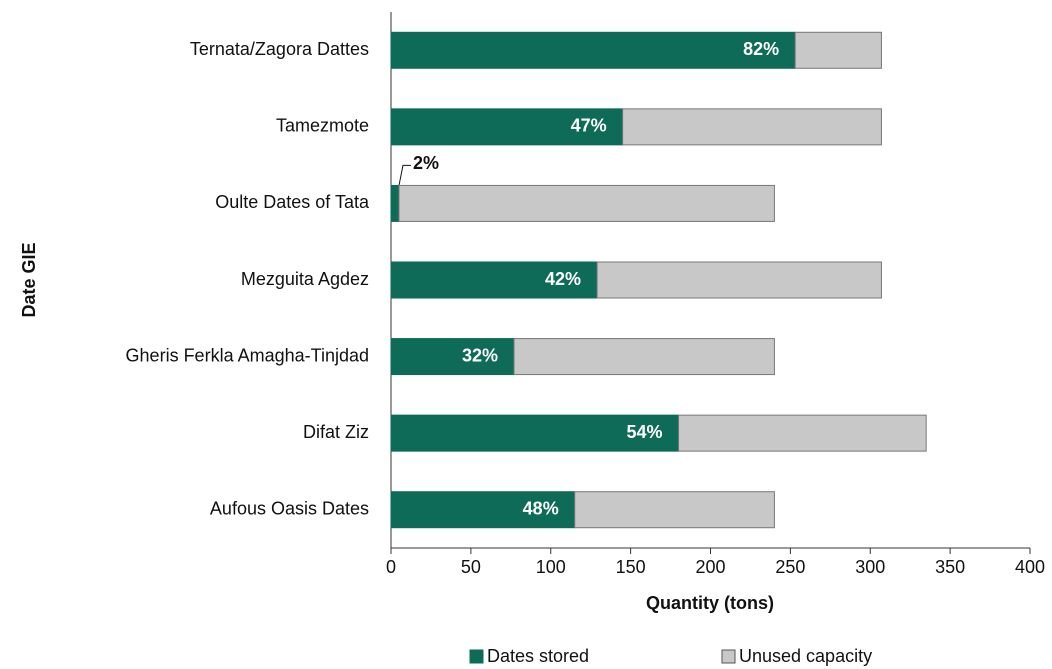  I want to click on x-axis-title: Quantity (tons), so click(710, 603).